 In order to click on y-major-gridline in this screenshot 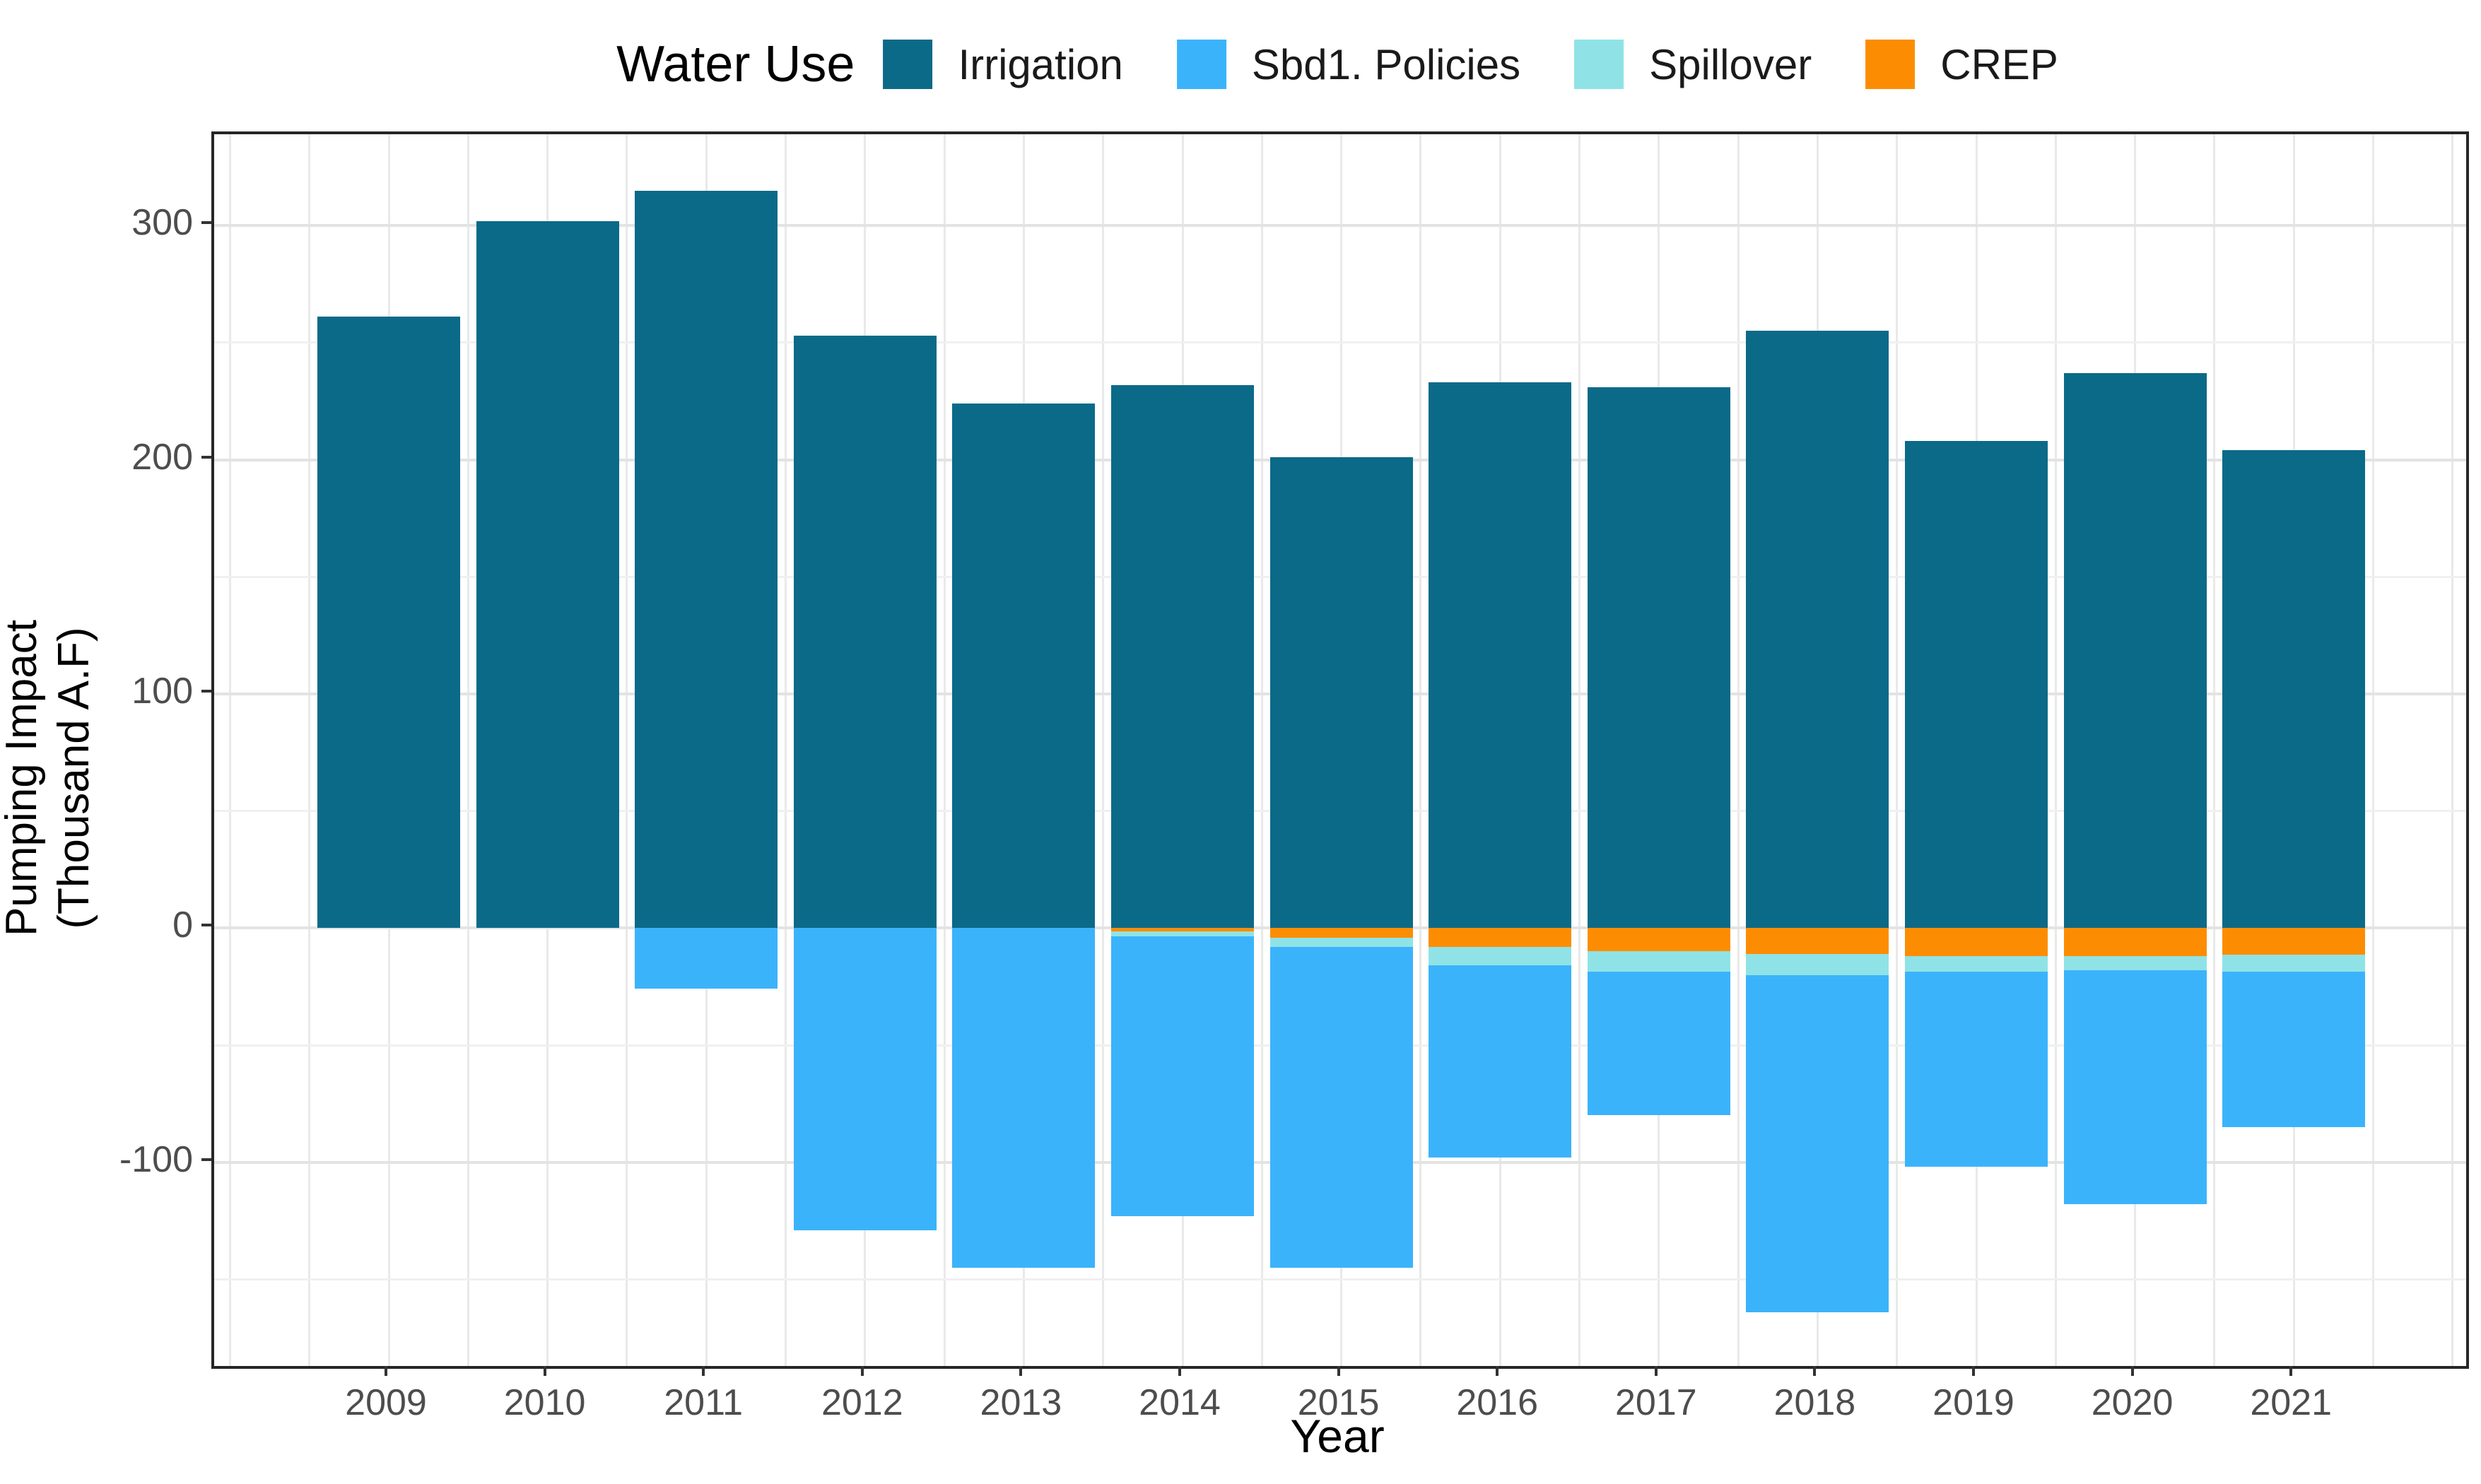, I will do `click(1340, 226)`.